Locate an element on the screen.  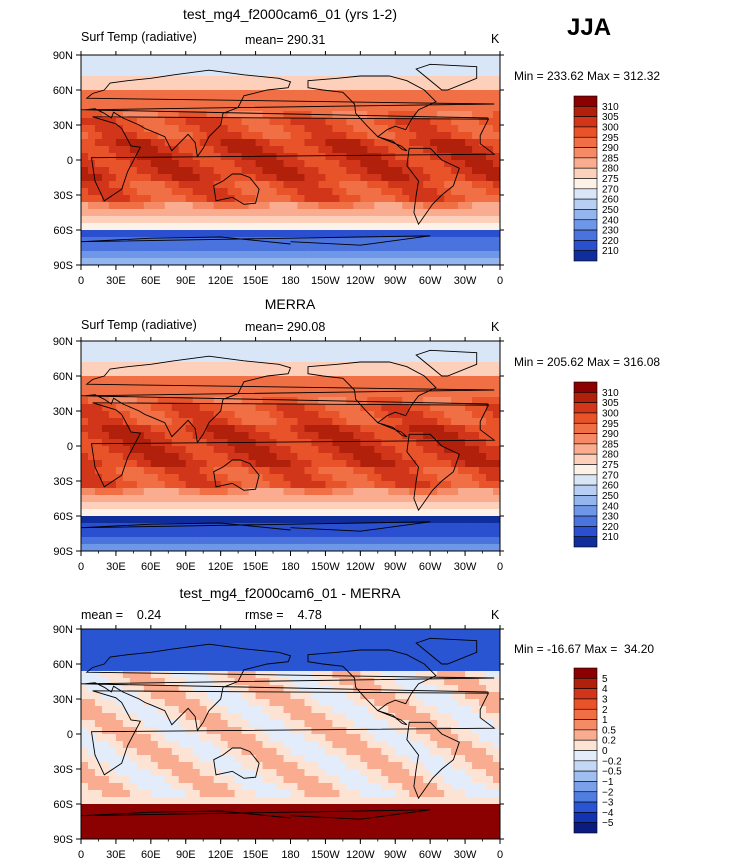
colorbar-label: 240 is located at coordinates (610, 506).